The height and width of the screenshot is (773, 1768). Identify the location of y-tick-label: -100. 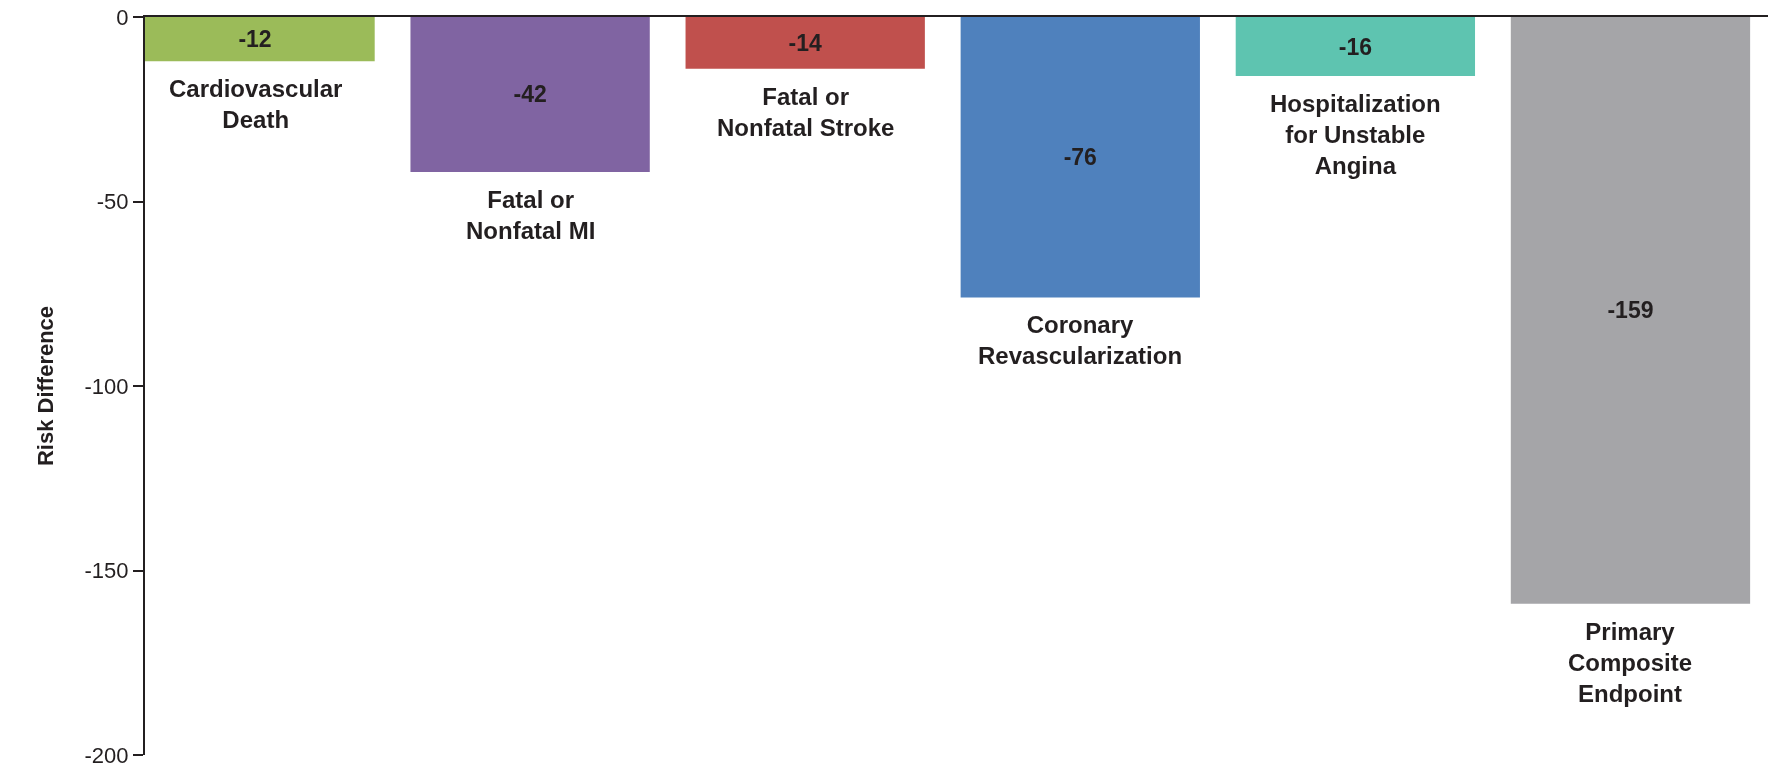
(106, 386).